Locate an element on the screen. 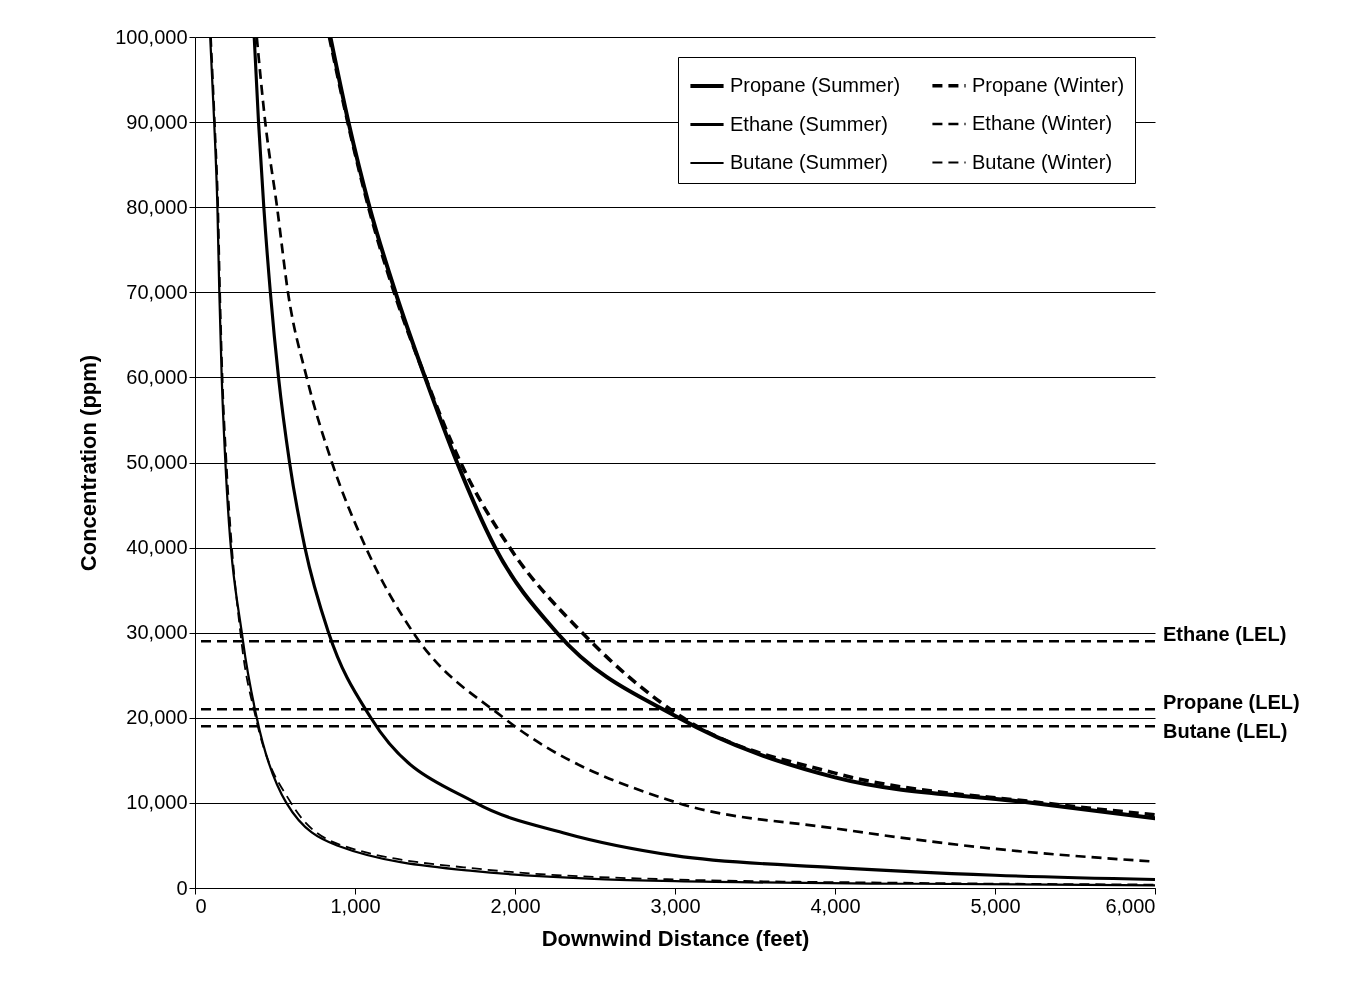  x-tick-label: 3,000 is located at coordinates (675, 905).